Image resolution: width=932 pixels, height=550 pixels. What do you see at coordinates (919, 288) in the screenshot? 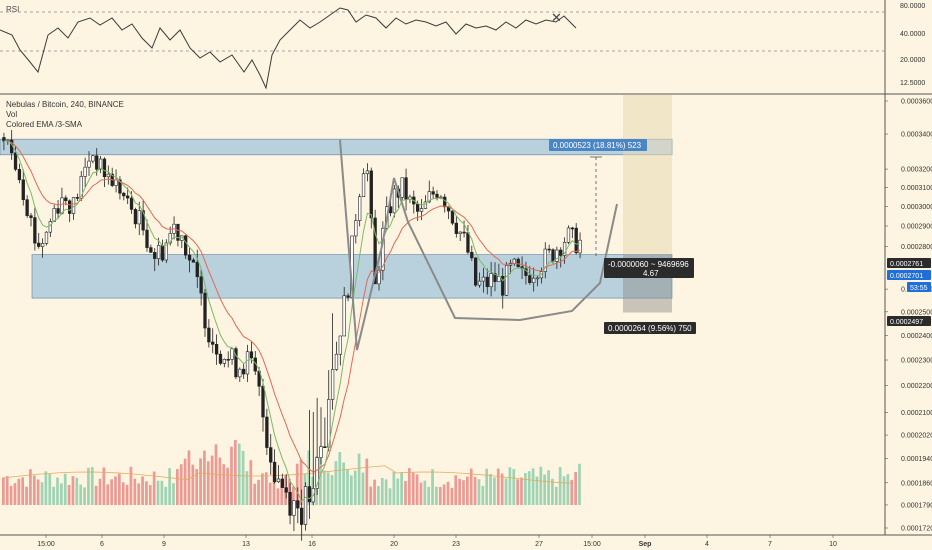
I see `price-tag-text: 53:55` at bounding box center [919, 288].